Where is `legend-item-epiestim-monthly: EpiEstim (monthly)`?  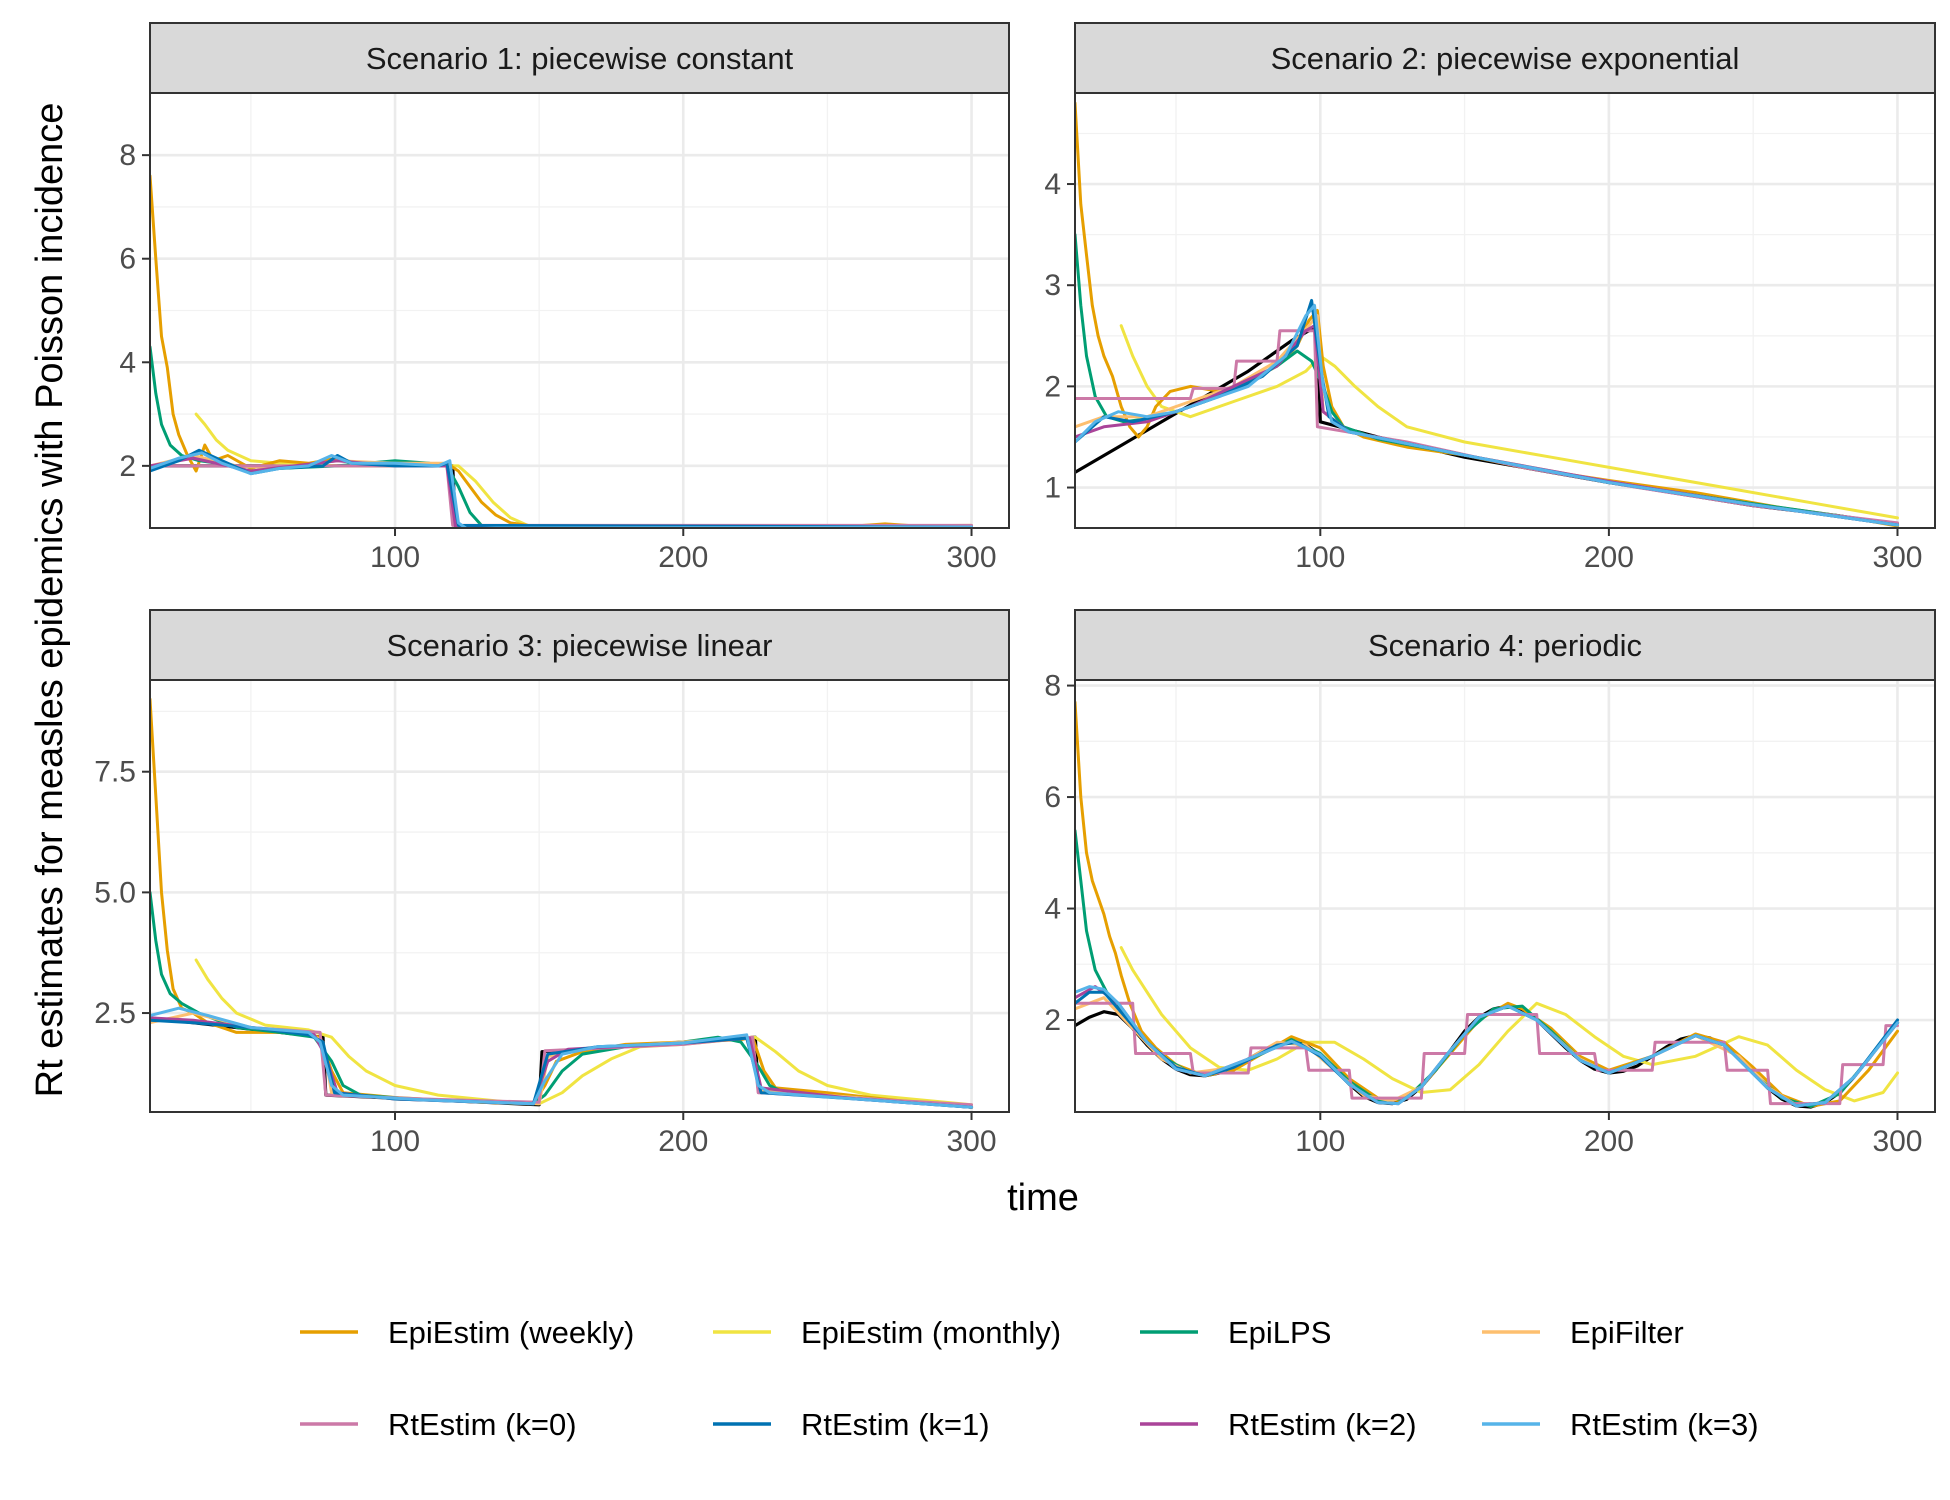 legend-item-epiestim-monthly: EpiEstim (monthly) is located at coordinates (887, 1332).